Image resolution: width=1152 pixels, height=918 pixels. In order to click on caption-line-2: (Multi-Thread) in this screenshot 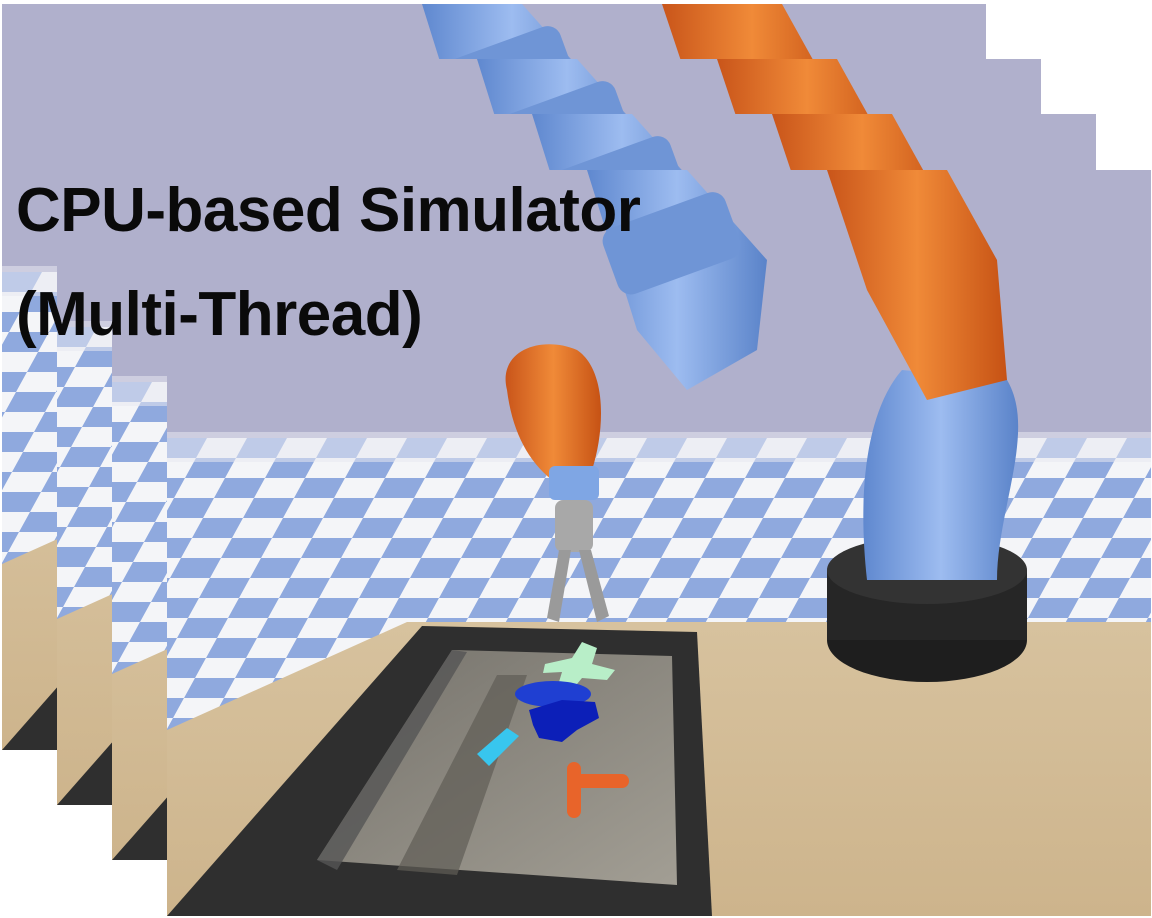, I will do `click(219, 314)`.